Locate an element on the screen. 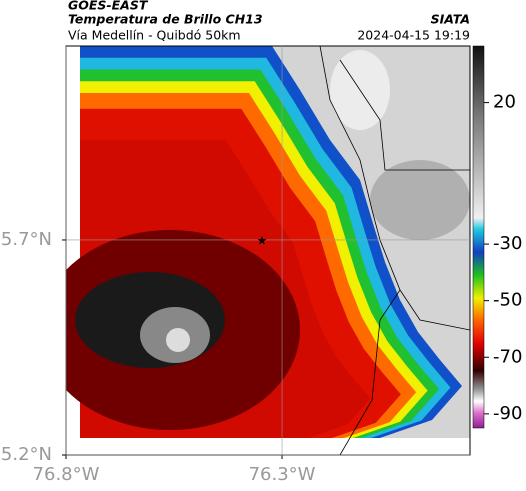  location: Vía Medellín - Quibdó 50km is located at coordinates (154, 35).